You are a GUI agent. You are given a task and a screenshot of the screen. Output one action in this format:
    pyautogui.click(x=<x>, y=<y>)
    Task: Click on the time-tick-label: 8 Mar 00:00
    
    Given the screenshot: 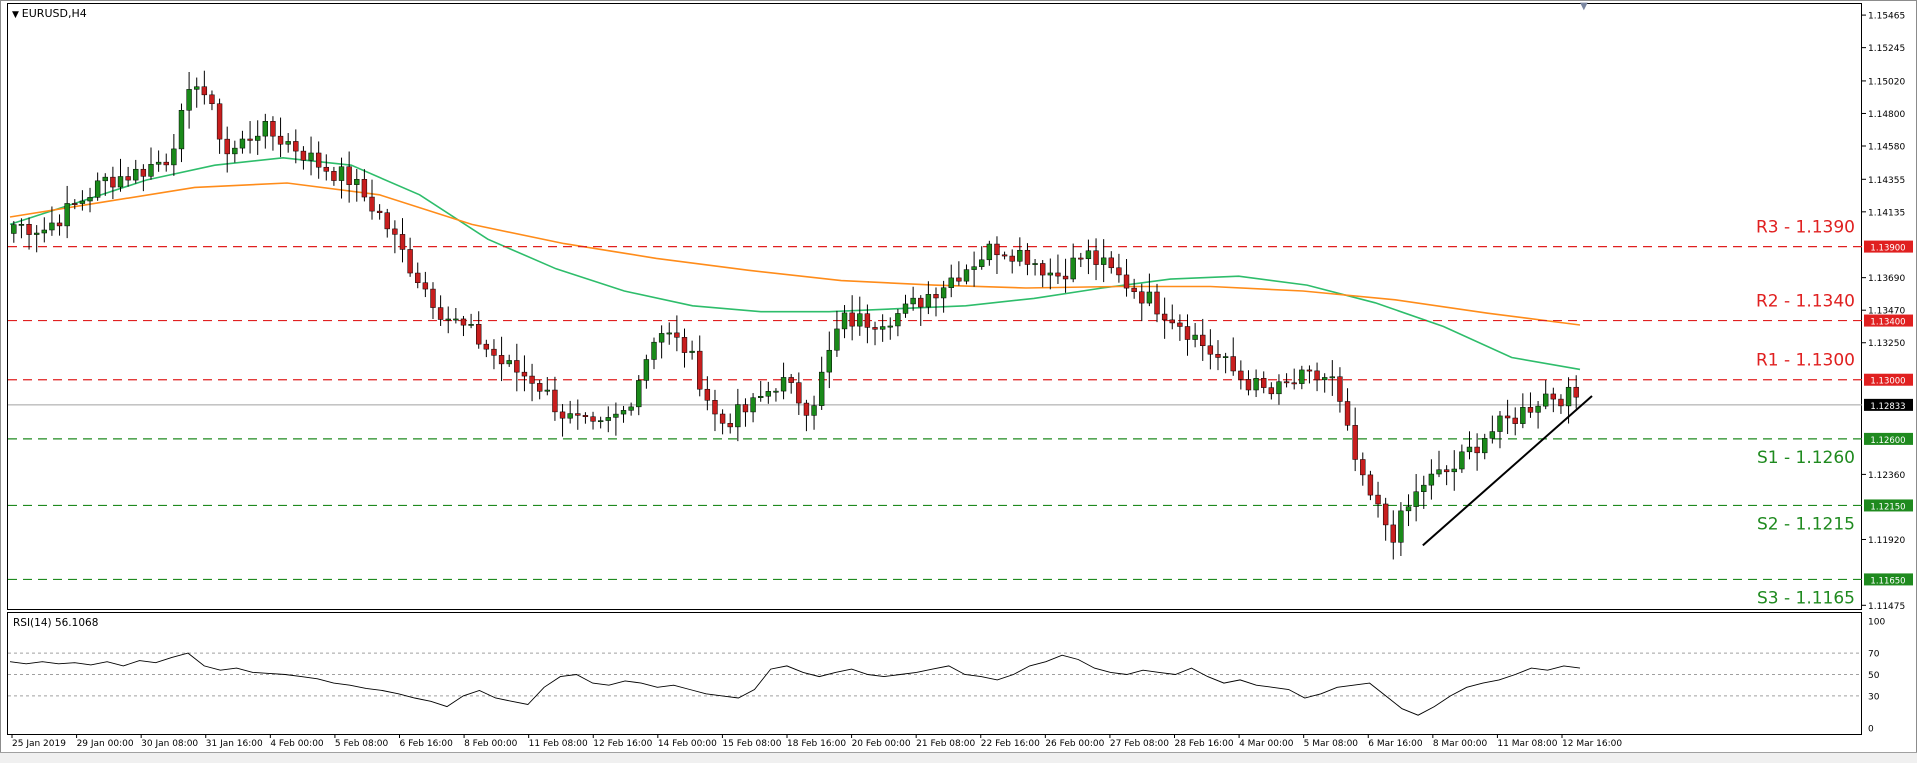 What is the action you would take?
    pyautogui.click(x=1460, y=744)
    